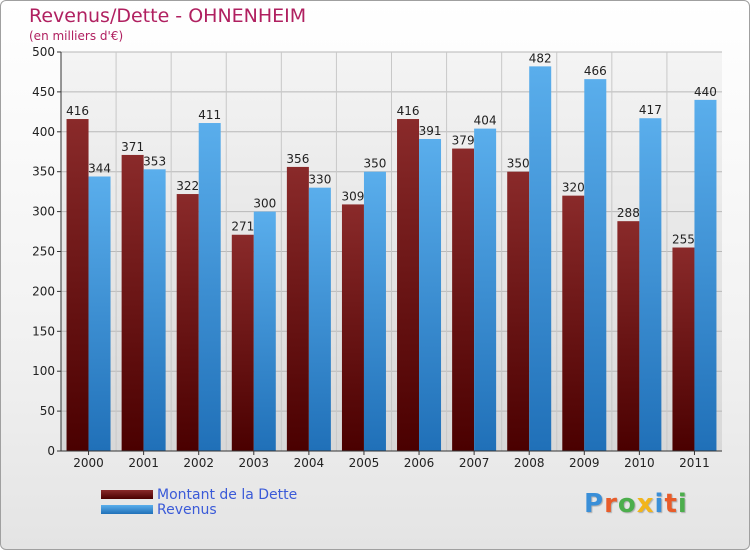 The image size is (750, 550). I want to click on bar-dette-2002, so click(187, 322).